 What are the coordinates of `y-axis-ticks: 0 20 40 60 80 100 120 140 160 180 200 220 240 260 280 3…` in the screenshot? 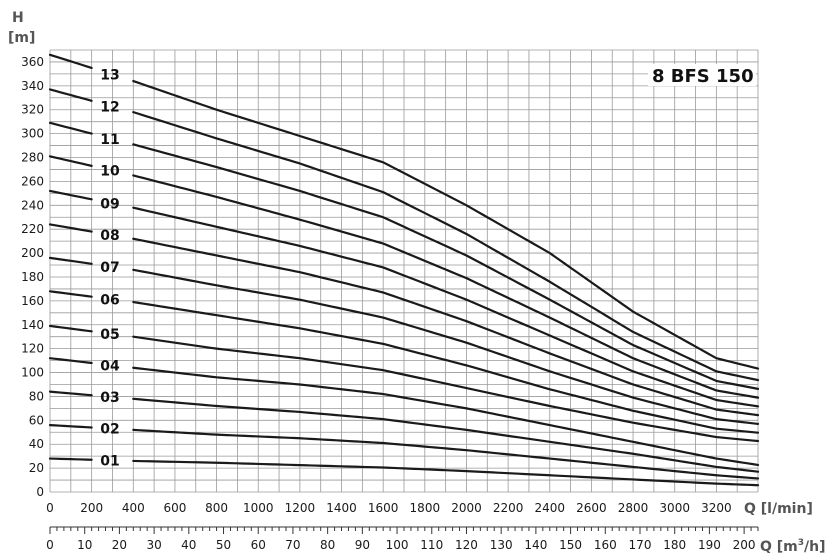 It's located at (32, 277).